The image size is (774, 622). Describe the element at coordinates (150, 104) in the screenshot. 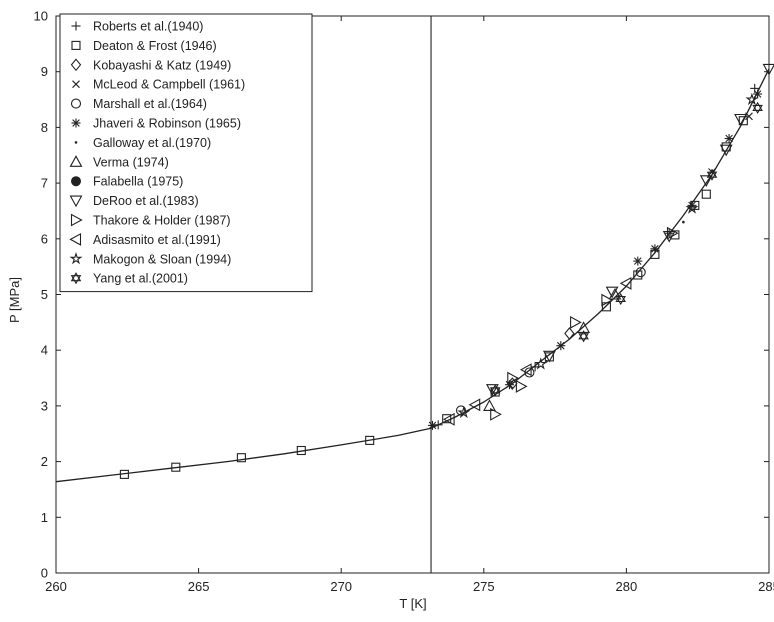

I see `legend-entry-label: Marshall et al.(1964)` at that location.